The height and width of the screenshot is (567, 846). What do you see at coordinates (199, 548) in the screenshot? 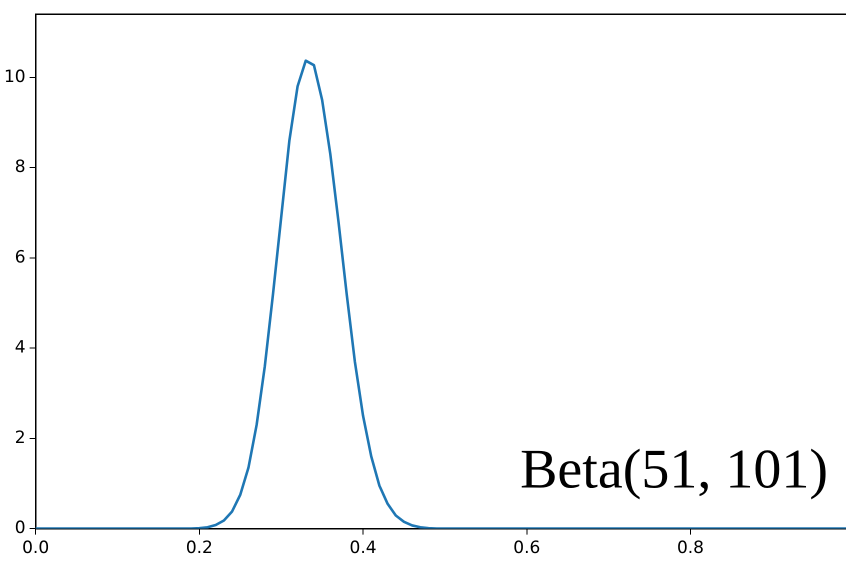
I see `x-tick-label: 0.2` at bounding box center [199, 548].